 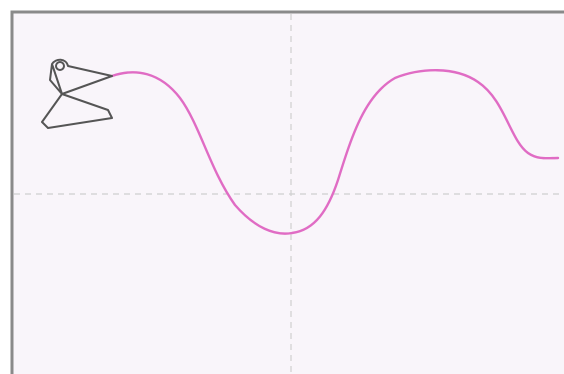 I want to click on pen-hinge, so click(x=56, y=79).